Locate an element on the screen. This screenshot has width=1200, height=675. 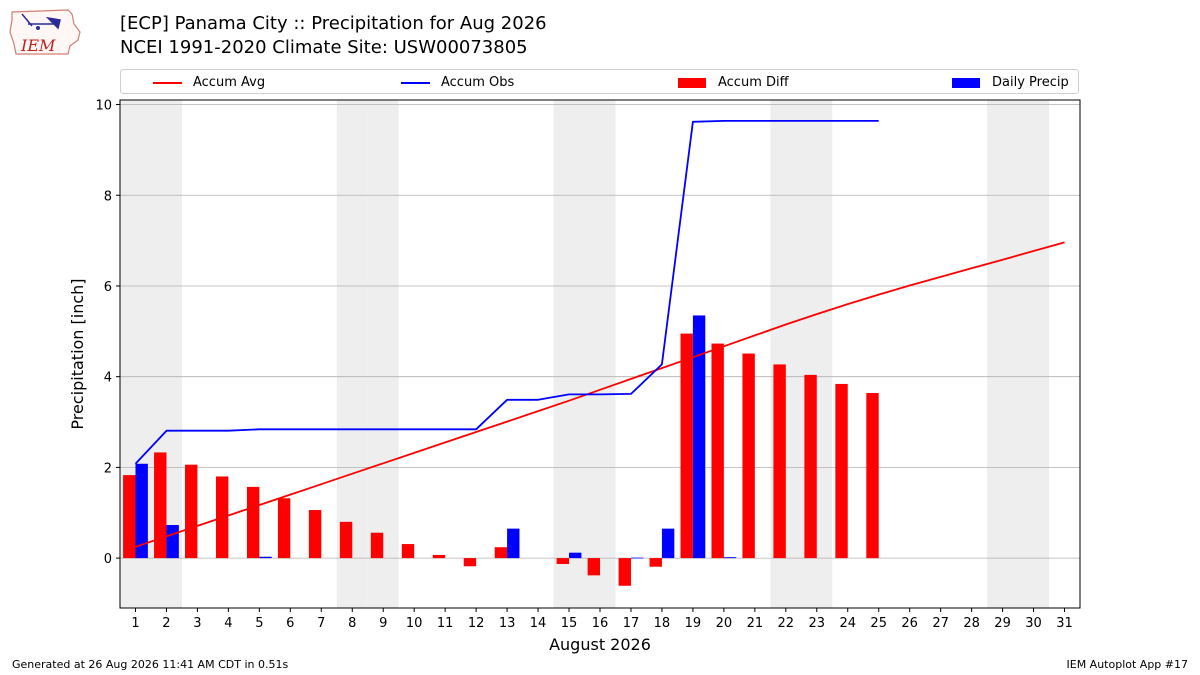
x-tick-label: 15 is located at coordinates (569, 623).